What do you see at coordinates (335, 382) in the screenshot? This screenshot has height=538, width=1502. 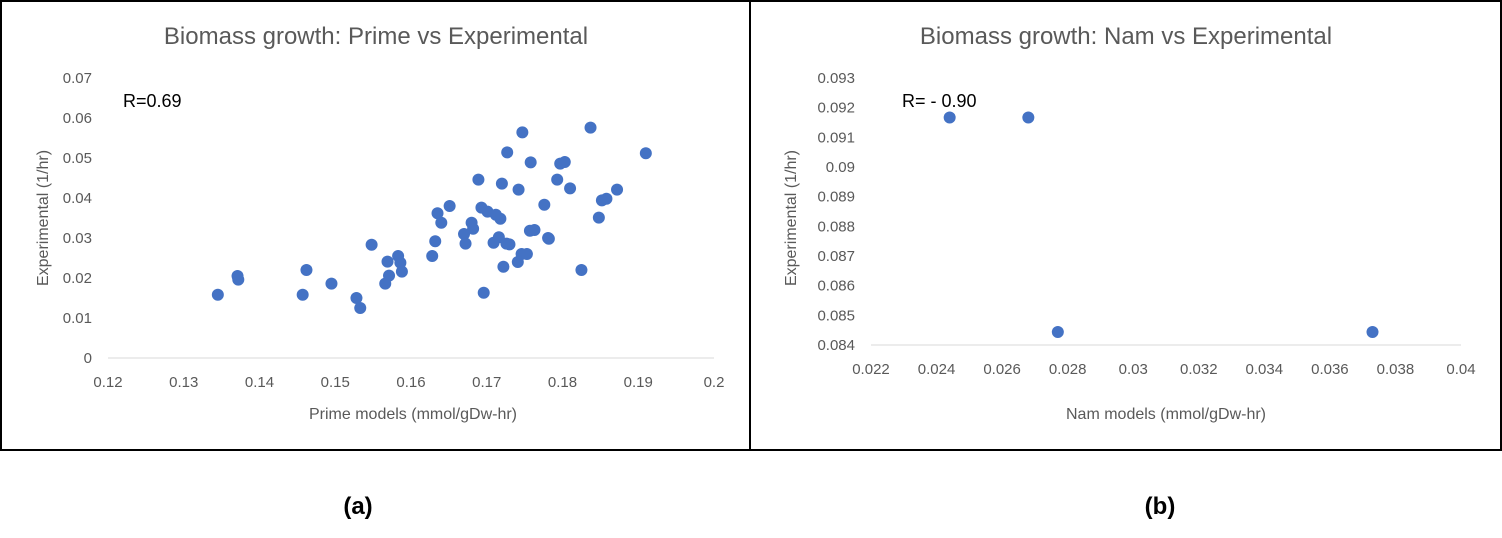 I see `chart-a-x-tick-label: 0.15` at bounding box center [335, 382].